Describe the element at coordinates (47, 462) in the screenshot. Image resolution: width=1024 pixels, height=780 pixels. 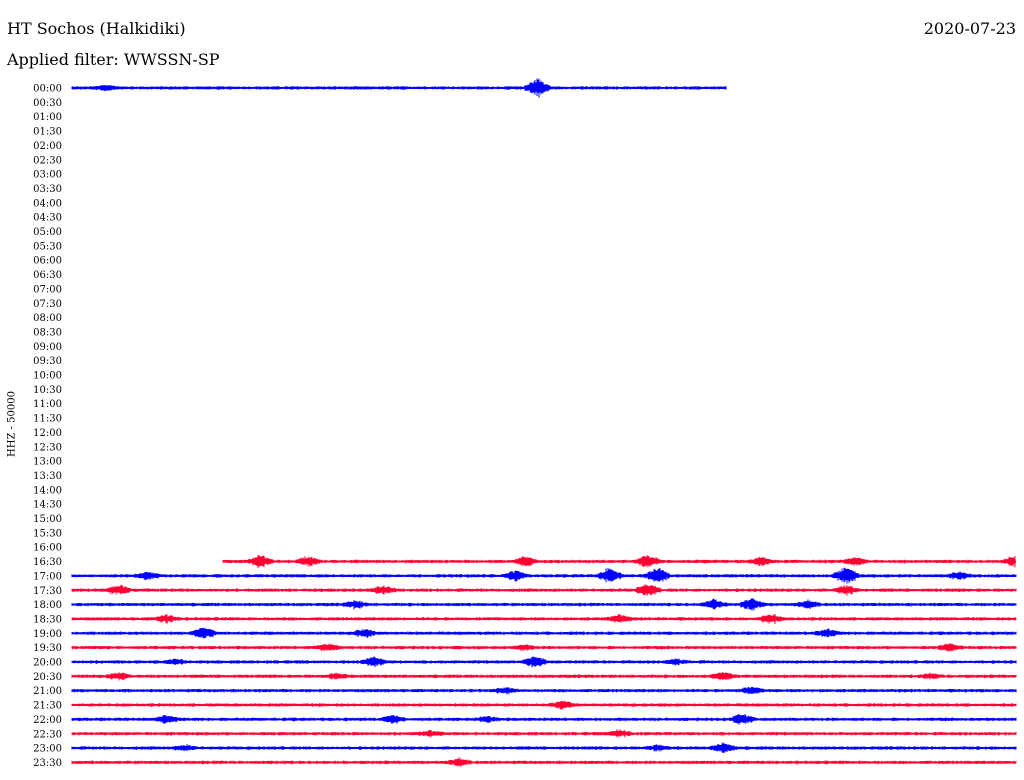
I see `time-tick-1300: 13:00` at that location.